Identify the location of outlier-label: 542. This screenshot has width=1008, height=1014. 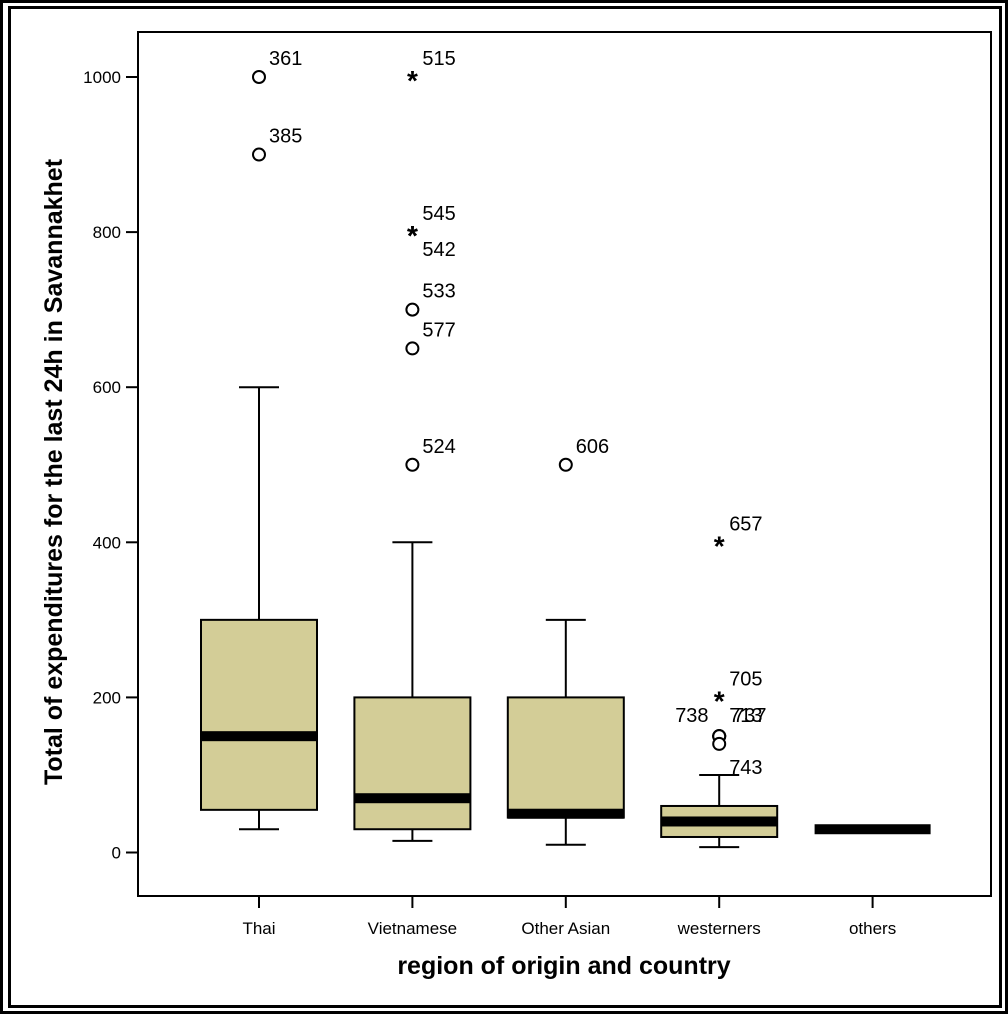
(438, 250).